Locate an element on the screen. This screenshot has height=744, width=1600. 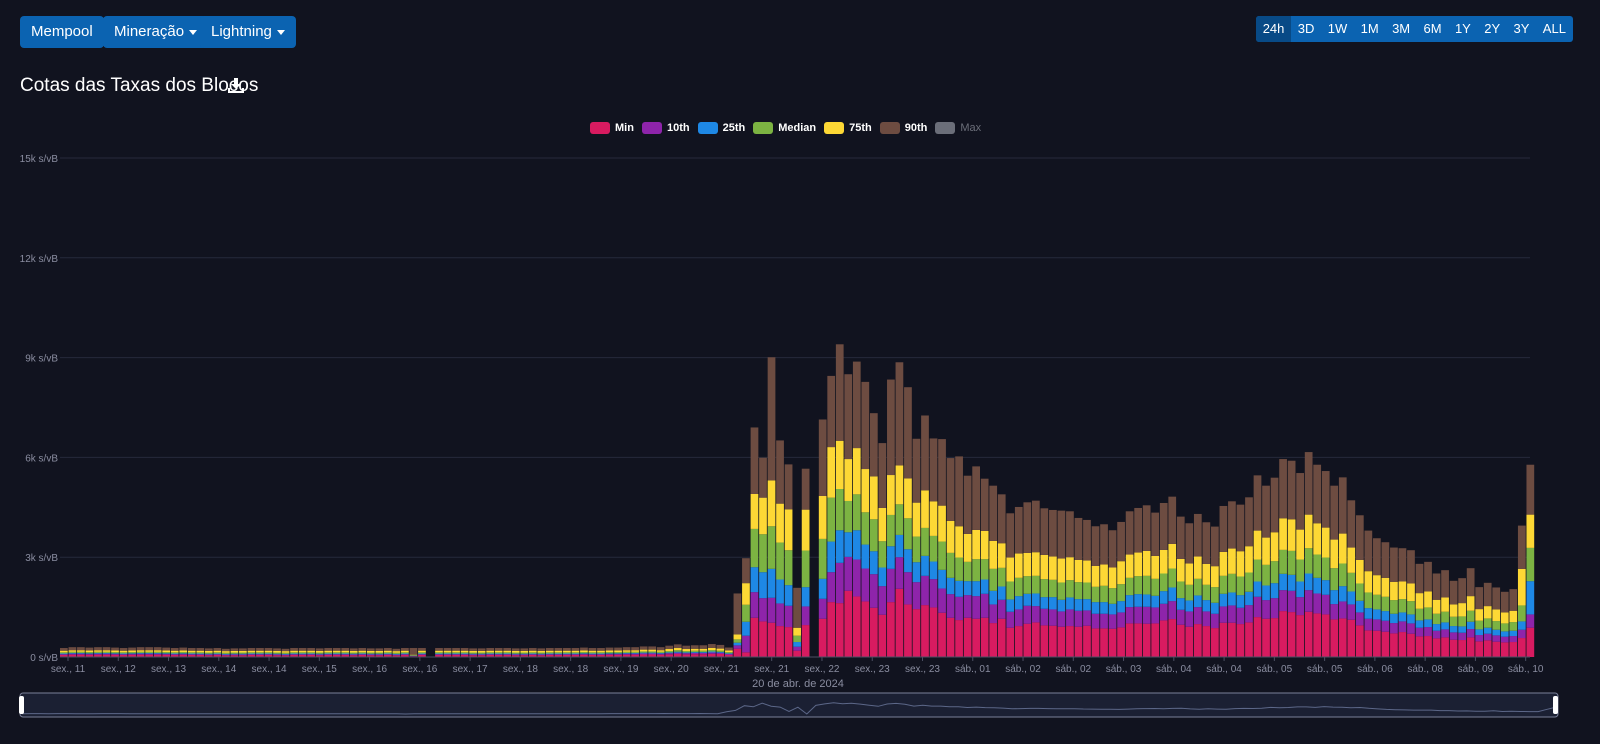
legend-item-75th: 75th is located at coordinates (848, 128).